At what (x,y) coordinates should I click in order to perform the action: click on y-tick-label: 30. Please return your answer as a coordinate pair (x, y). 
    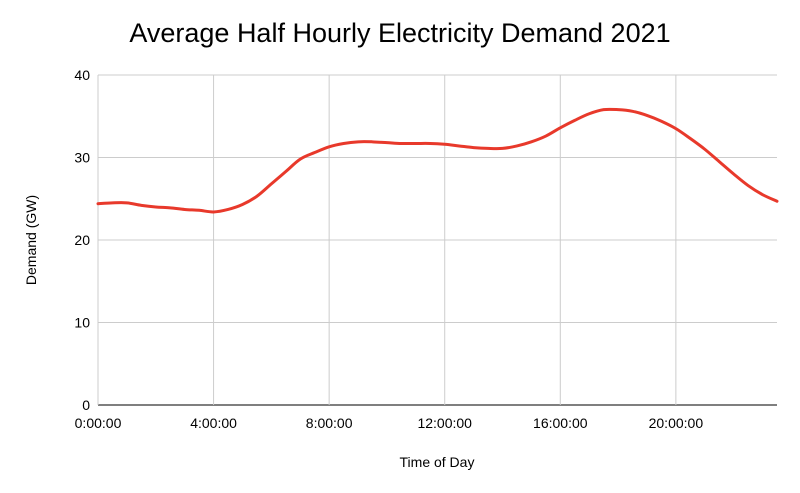
    Looking at the image, I should click on (82, 158).